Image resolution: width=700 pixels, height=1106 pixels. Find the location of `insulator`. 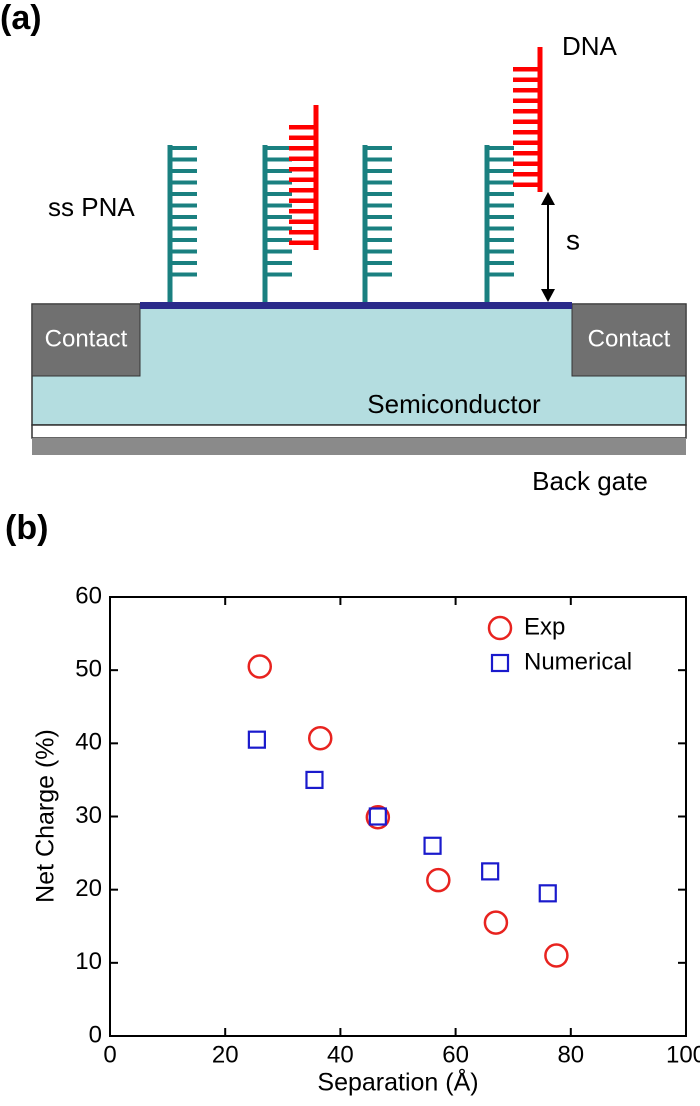

insulator is located at coordinates (359, 431).